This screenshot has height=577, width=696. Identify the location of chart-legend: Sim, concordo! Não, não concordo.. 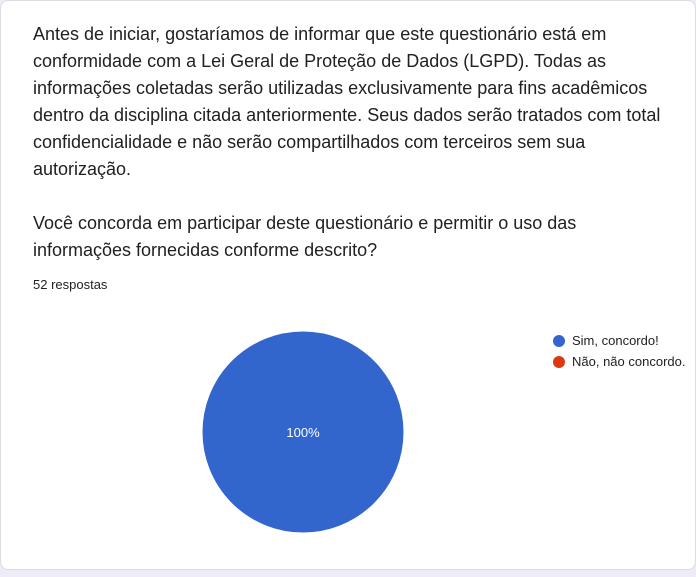
(619, 351).